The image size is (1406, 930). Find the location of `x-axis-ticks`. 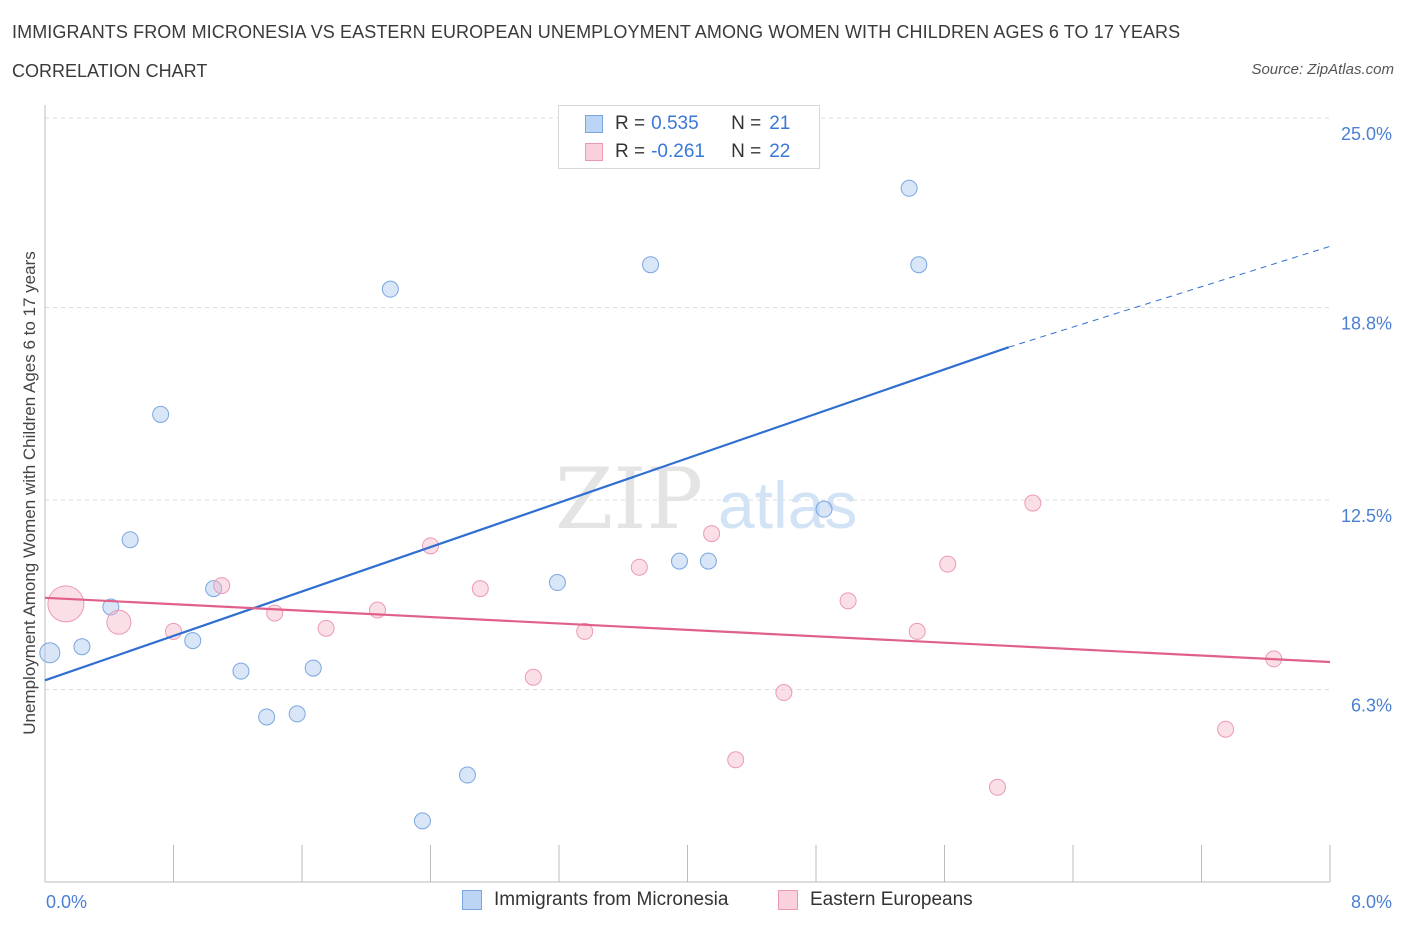

x-axis-ticks is located at coordinates (752, 863).